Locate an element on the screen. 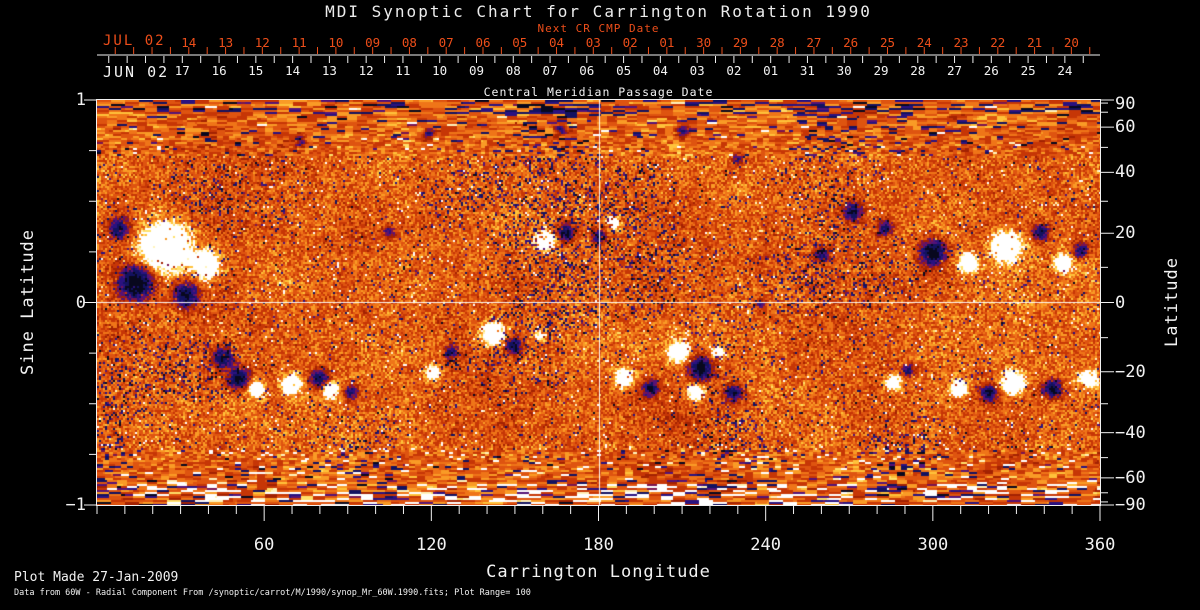 This screenshot has width=1200, height=610. cmp-day-label: 01 is located at coordinates (771, 70).